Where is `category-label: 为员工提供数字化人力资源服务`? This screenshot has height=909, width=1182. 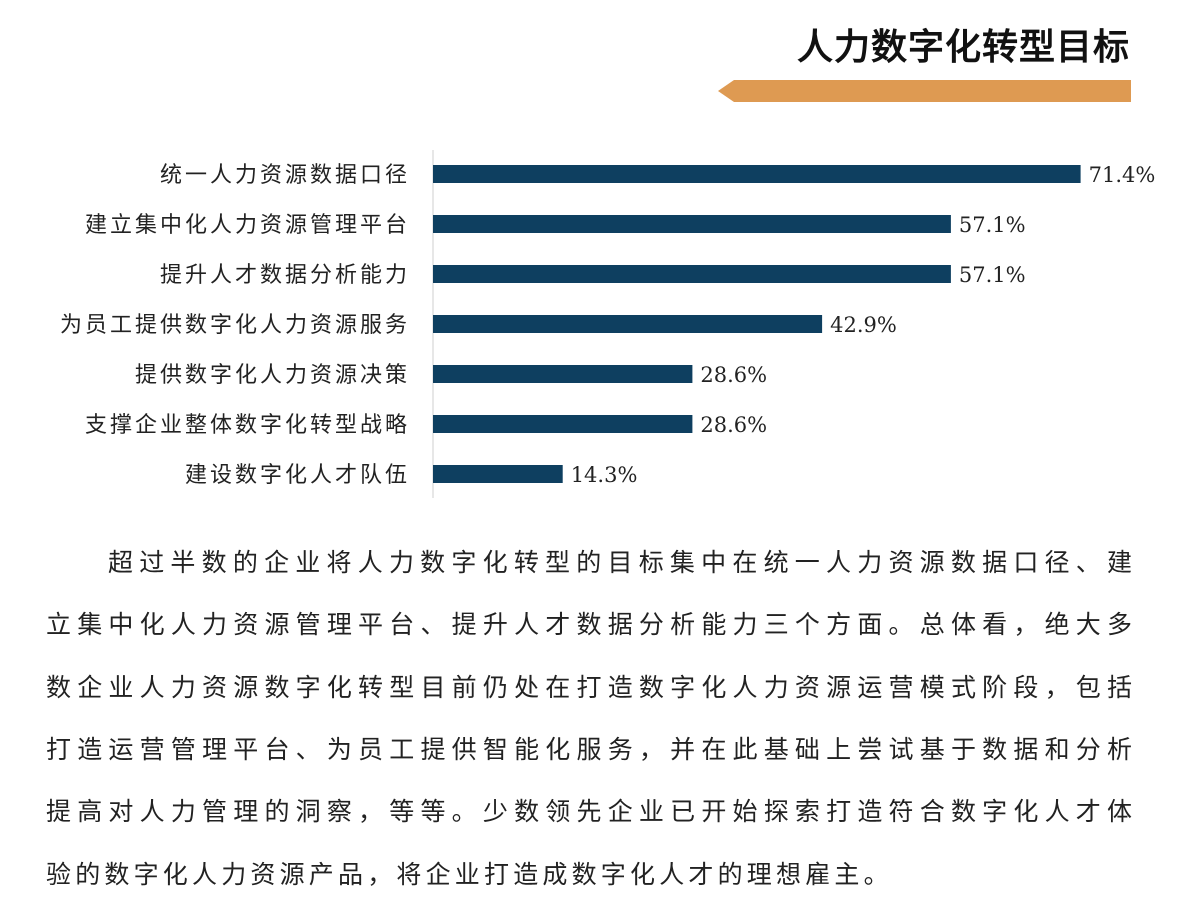 category-label: 为员工提供数字化人力资源服务 is located at coordinates (235, 325).